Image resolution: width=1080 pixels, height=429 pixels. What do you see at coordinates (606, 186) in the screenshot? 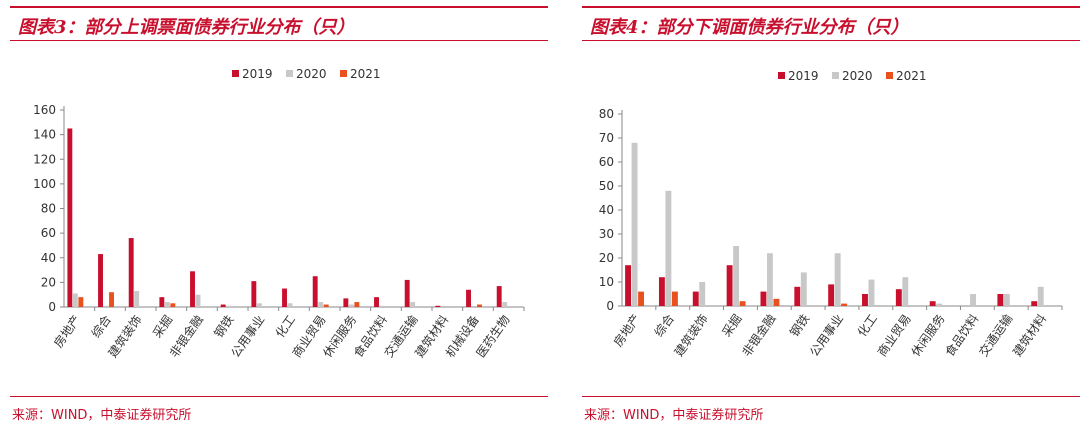
I see `right-y-tick-50: 50` at bounding box center [606, 186].